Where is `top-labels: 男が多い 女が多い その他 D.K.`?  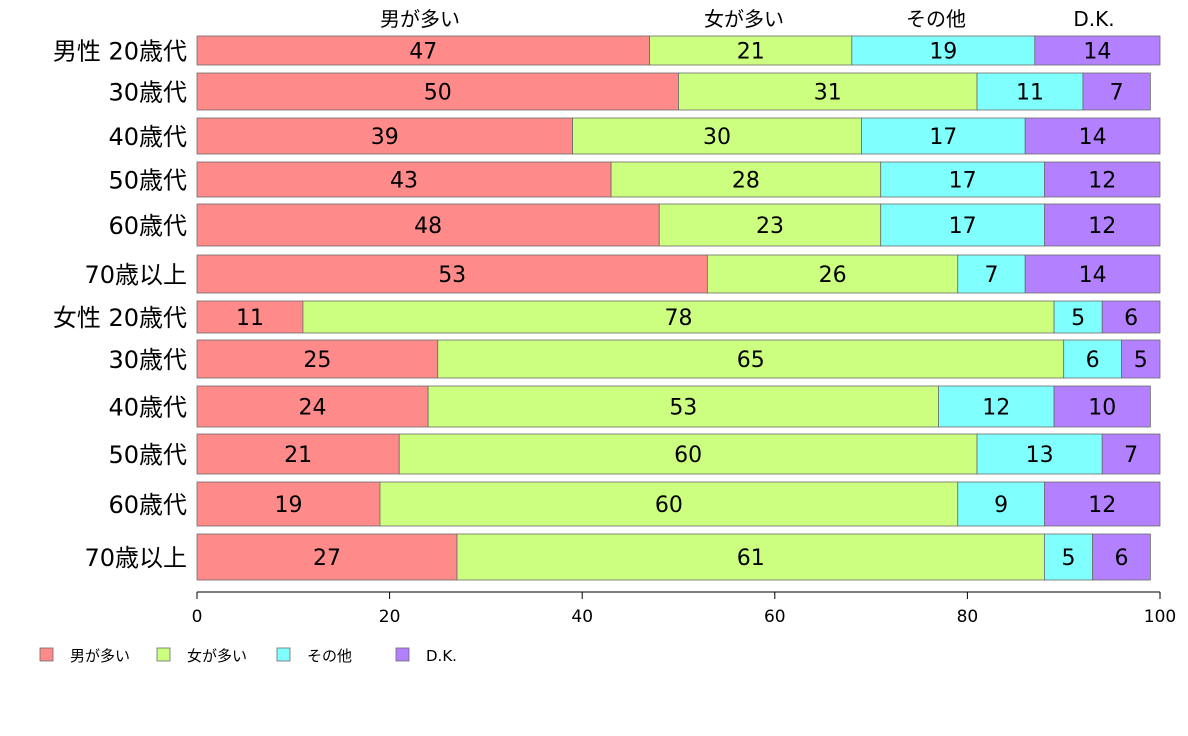 top-labels: 男が多い 女が多い その他 D.K. is located at coordinates (747, 19).